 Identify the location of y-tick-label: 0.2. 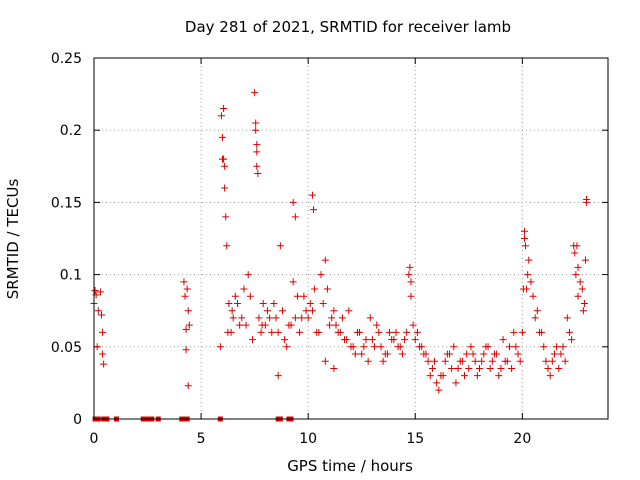
(71, 131).